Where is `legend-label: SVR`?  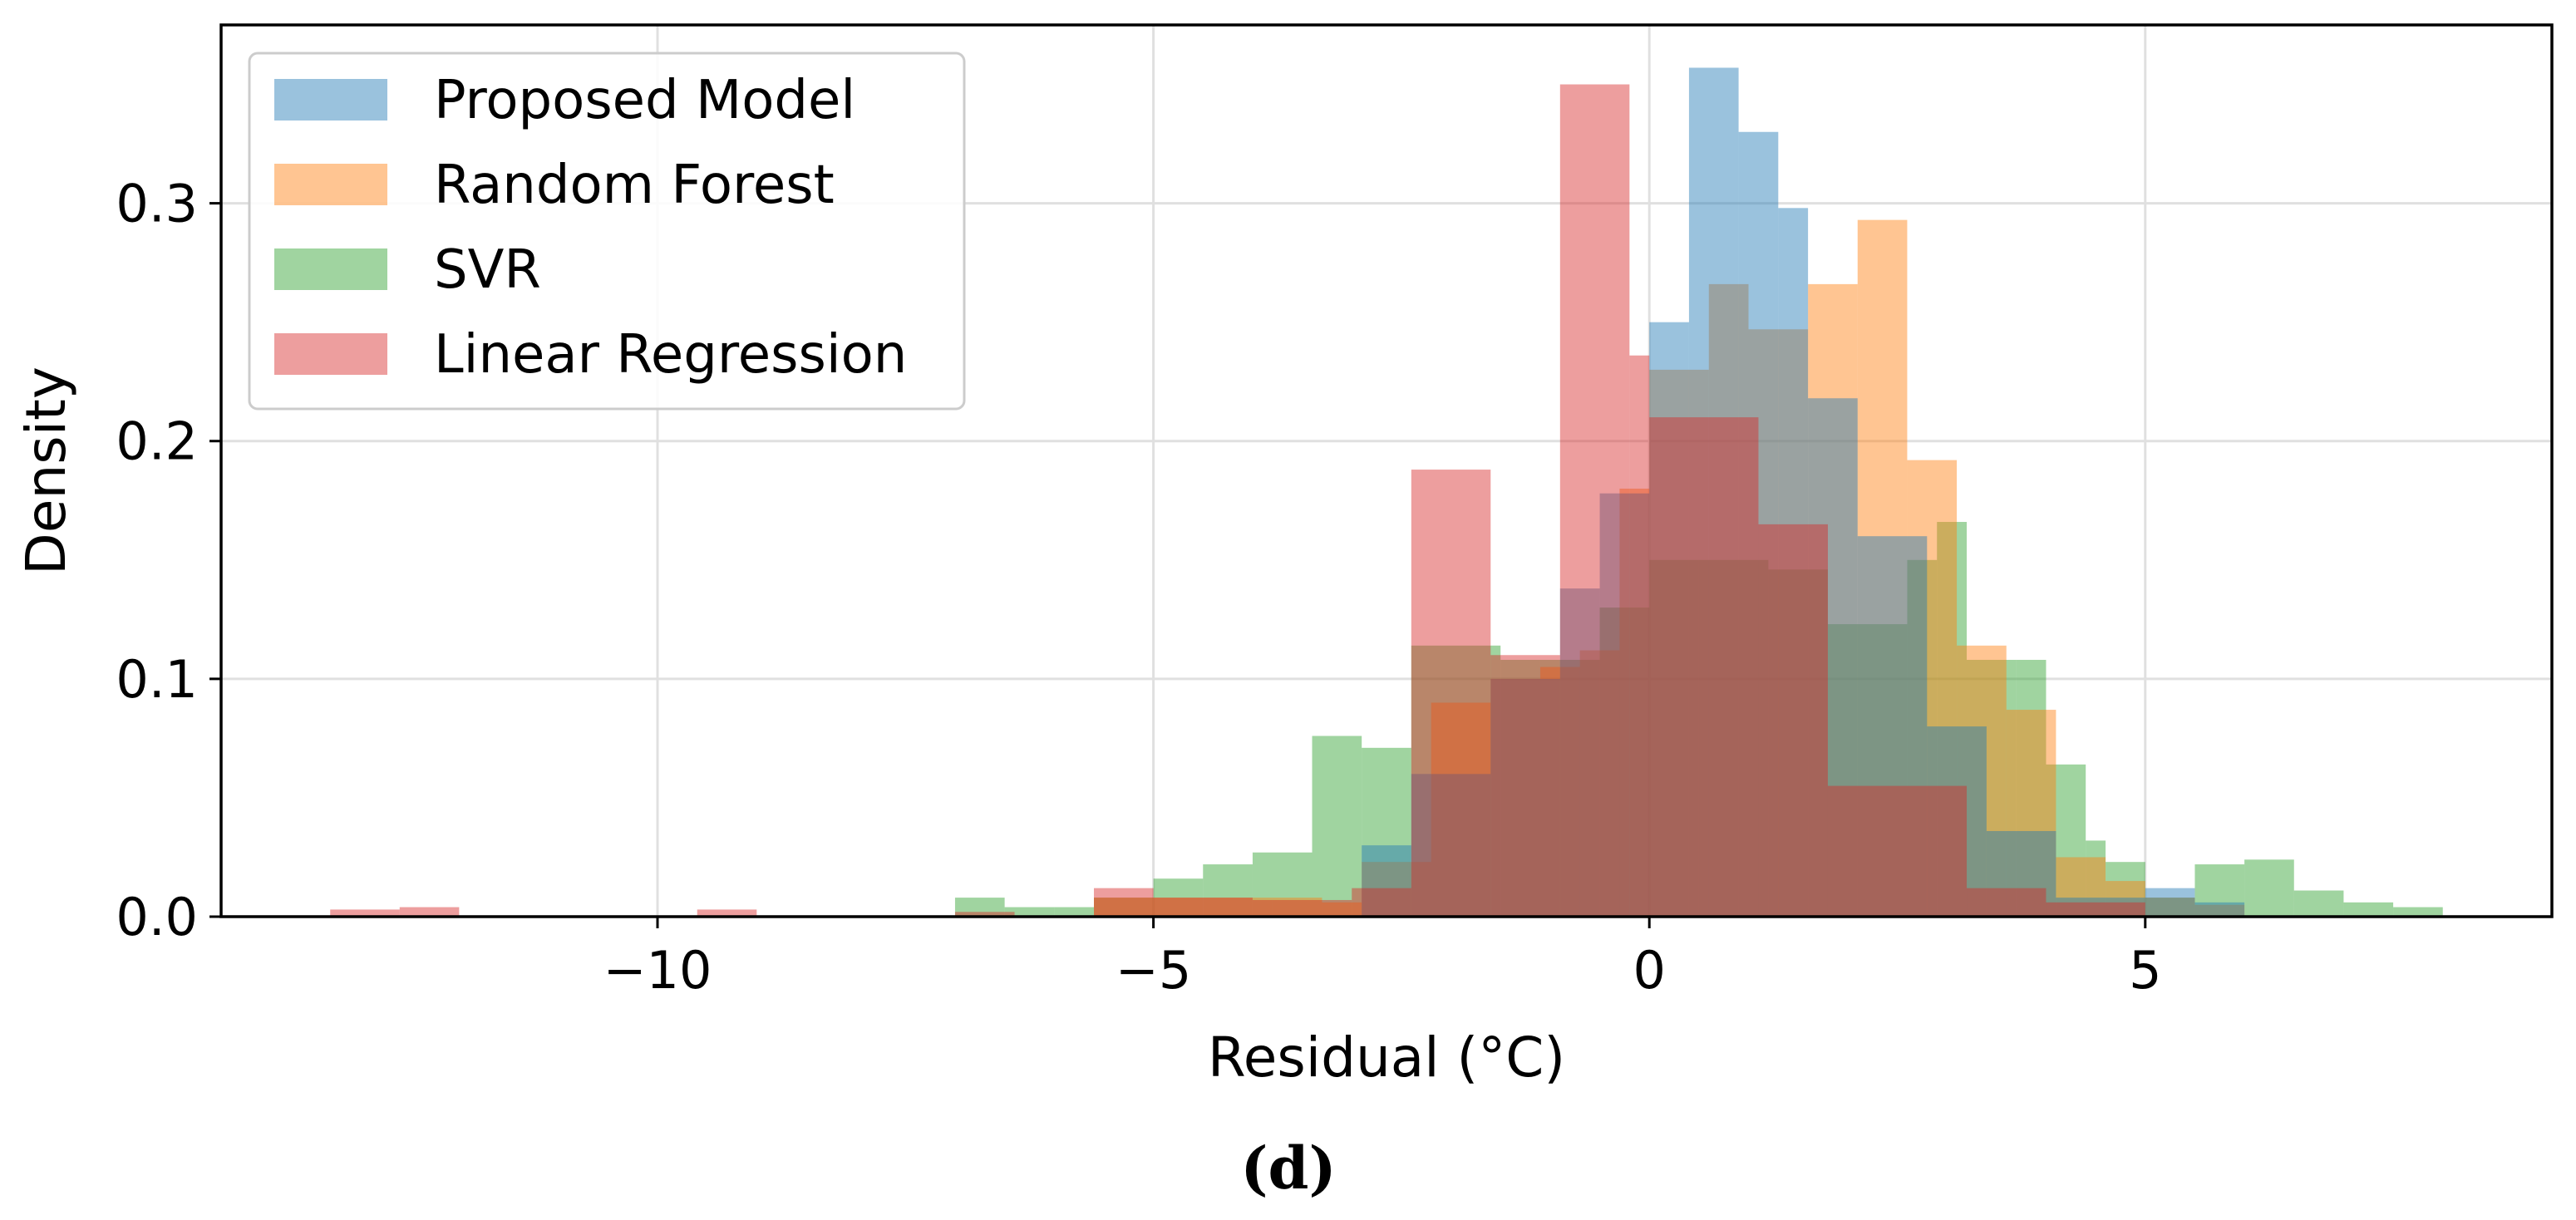 legend-label: SVR is located at coordinates (487, 270).